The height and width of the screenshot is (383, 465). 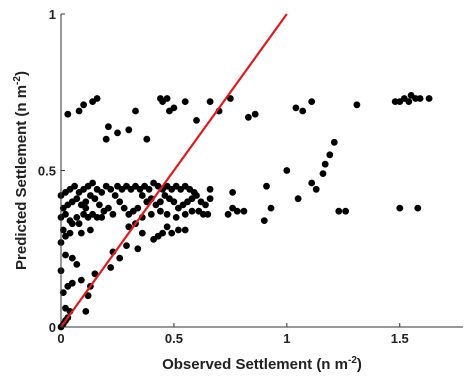 I want to click on x-tick-label: 0, so click(x=60, y=338).